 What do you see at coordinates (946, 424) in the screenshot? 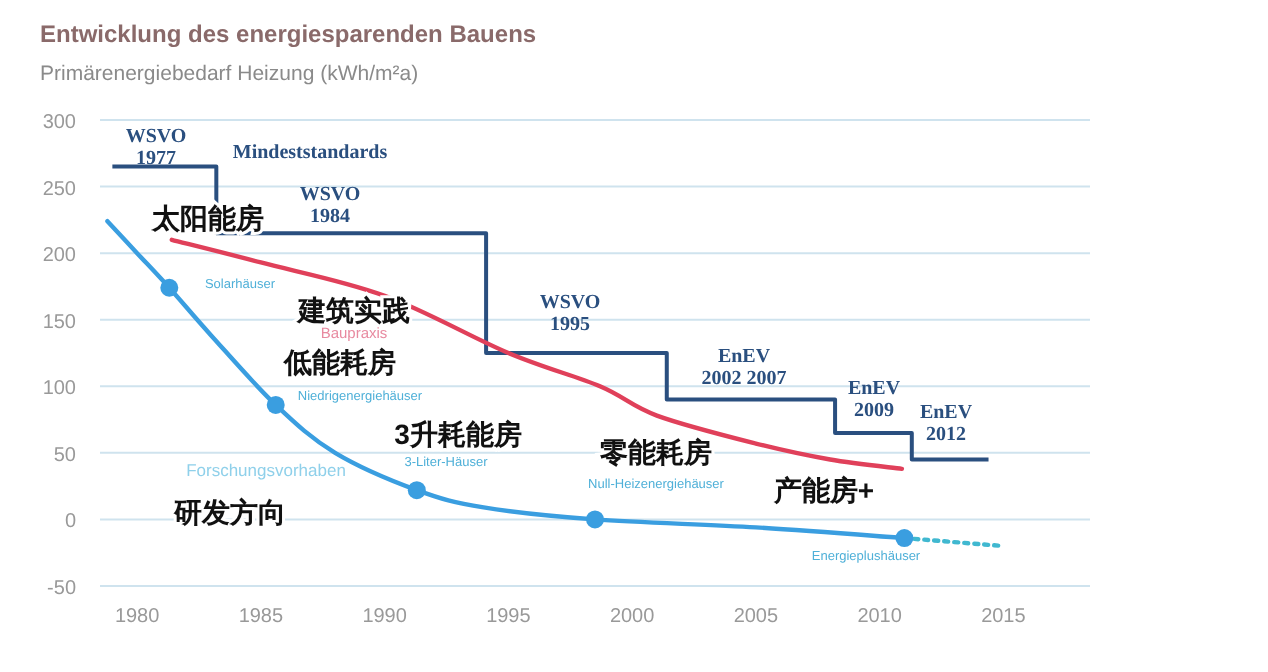
I see `annotation: EnEV 2012` at bounding box center [946, 424].